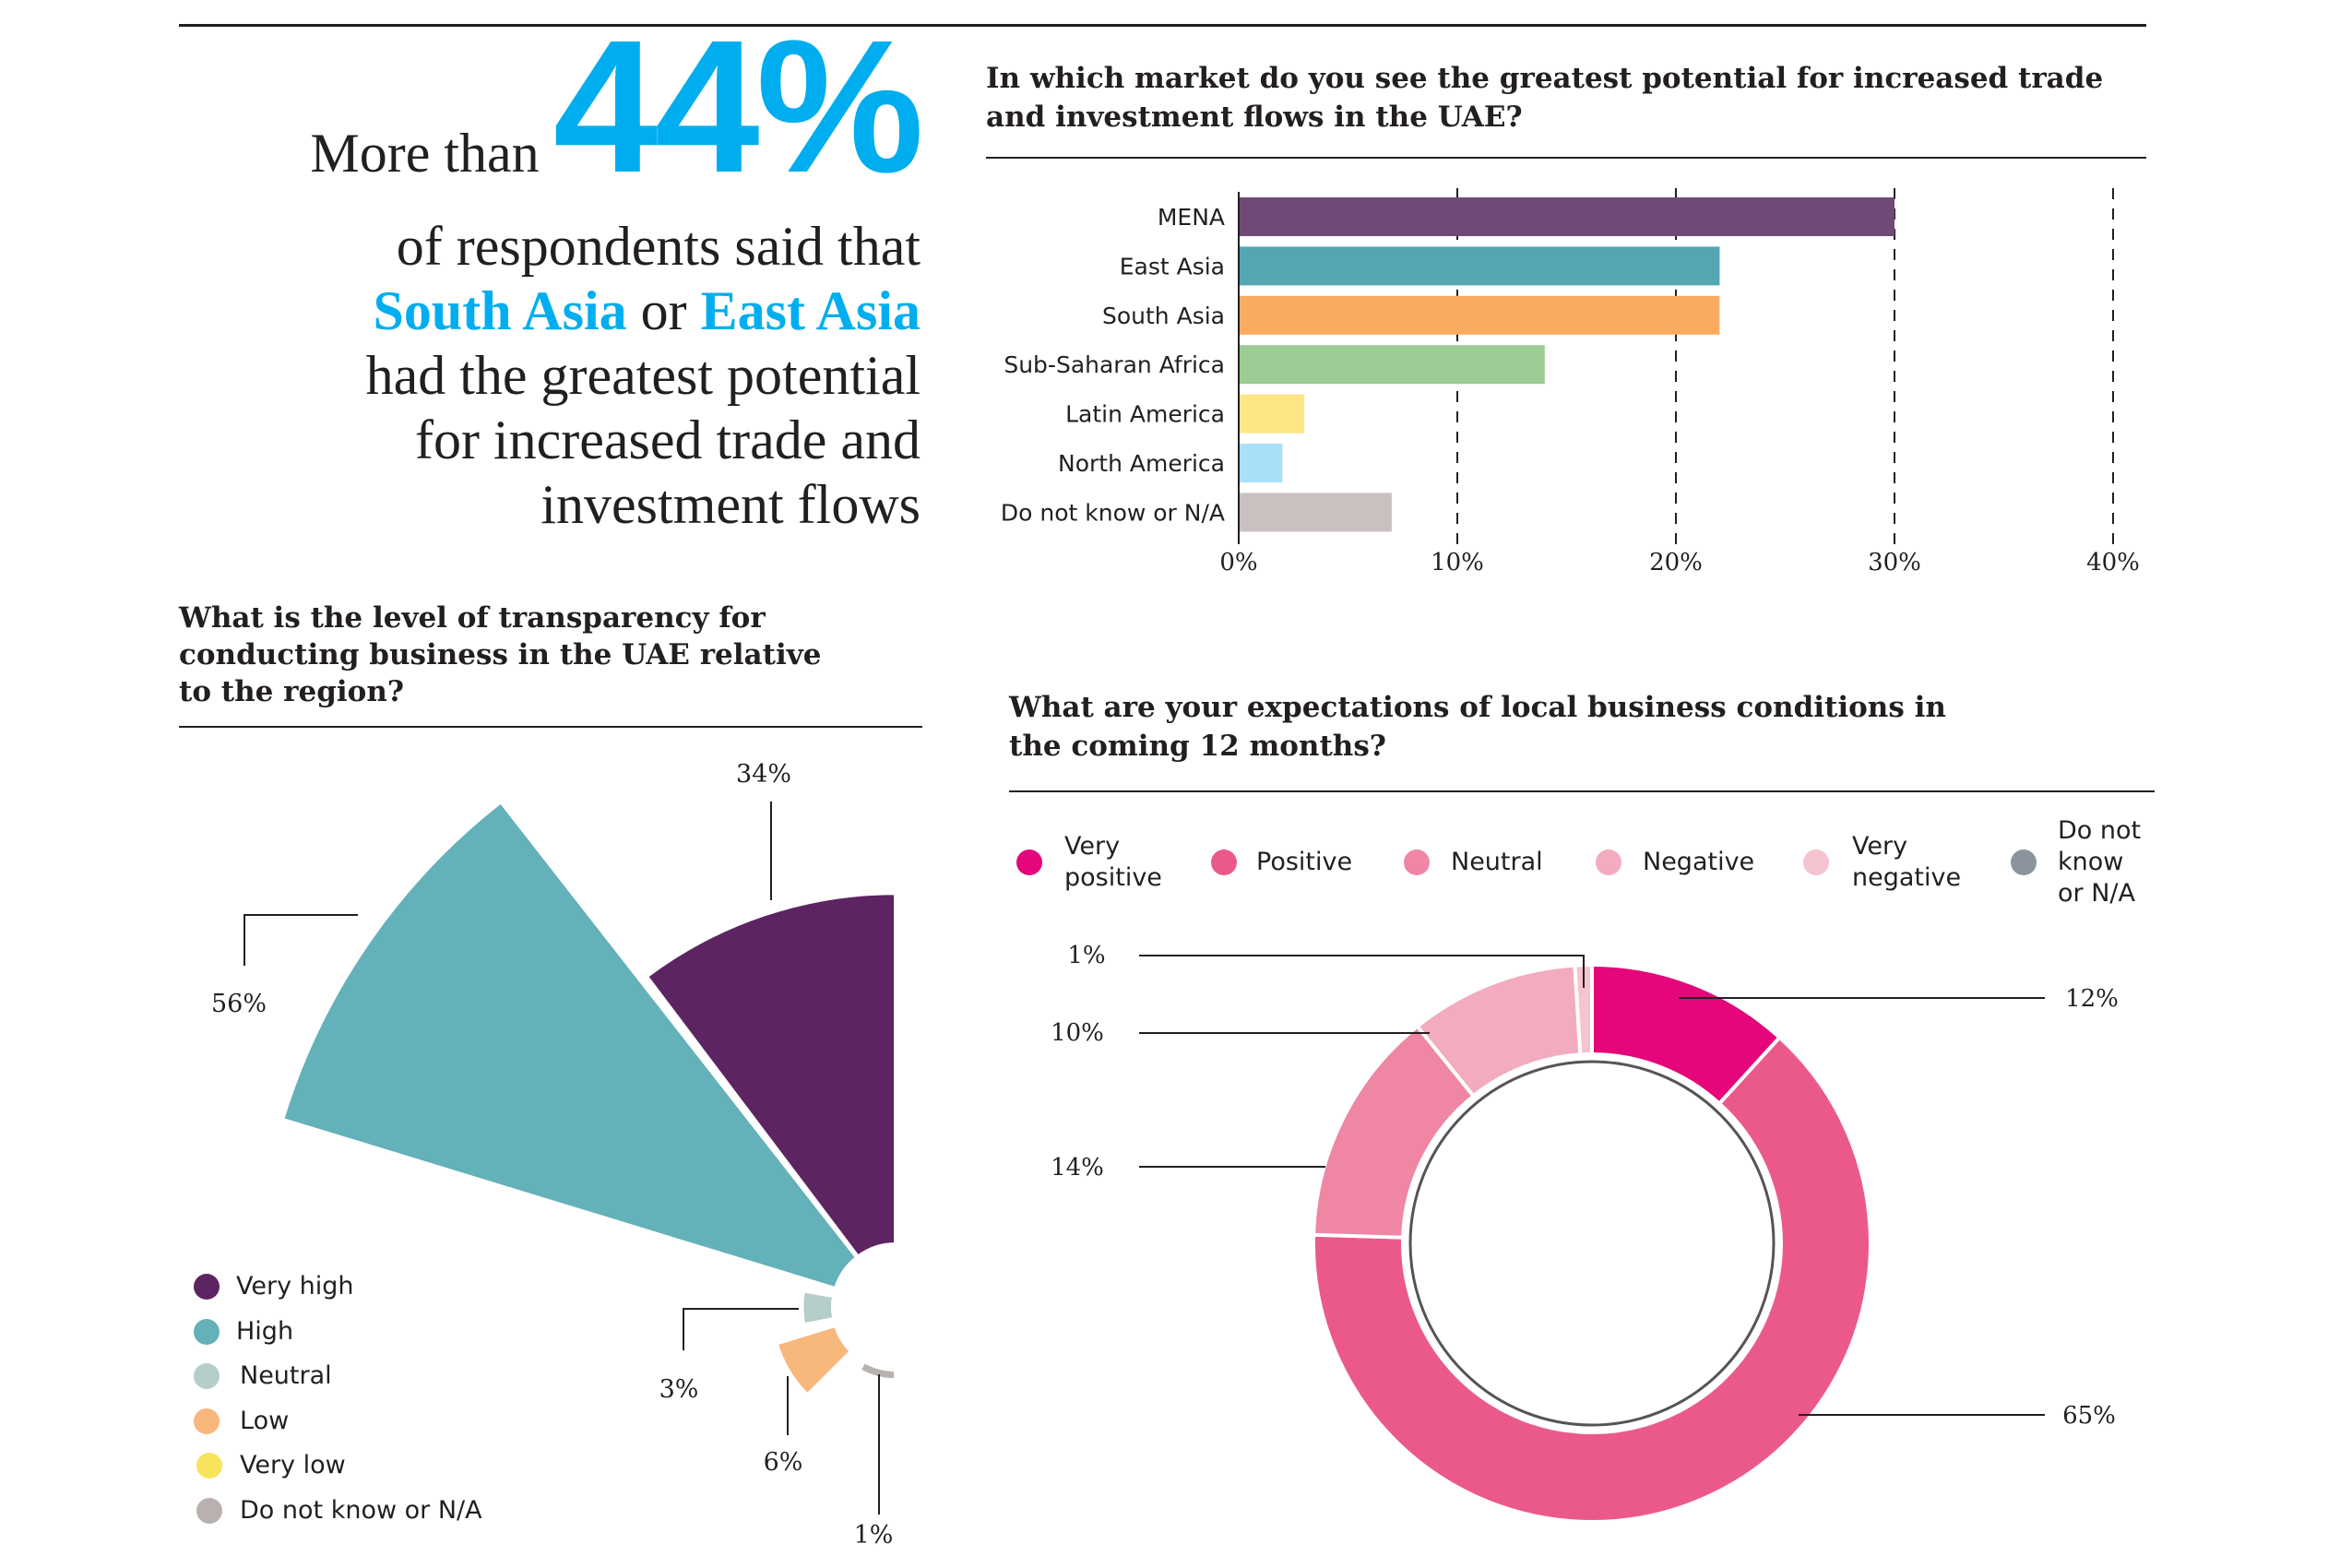 The width and height of the screenshot is (2328, 1568). I want to click on bar-category-label: Do not know or N/A, so click(1113, 512).